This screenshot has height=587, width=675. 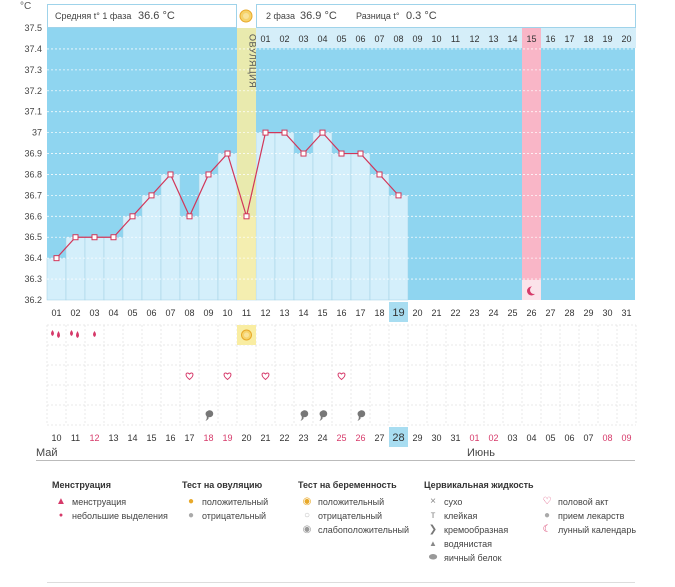 I want to click on y-tick-label: 37, so click(x=37, y=133).